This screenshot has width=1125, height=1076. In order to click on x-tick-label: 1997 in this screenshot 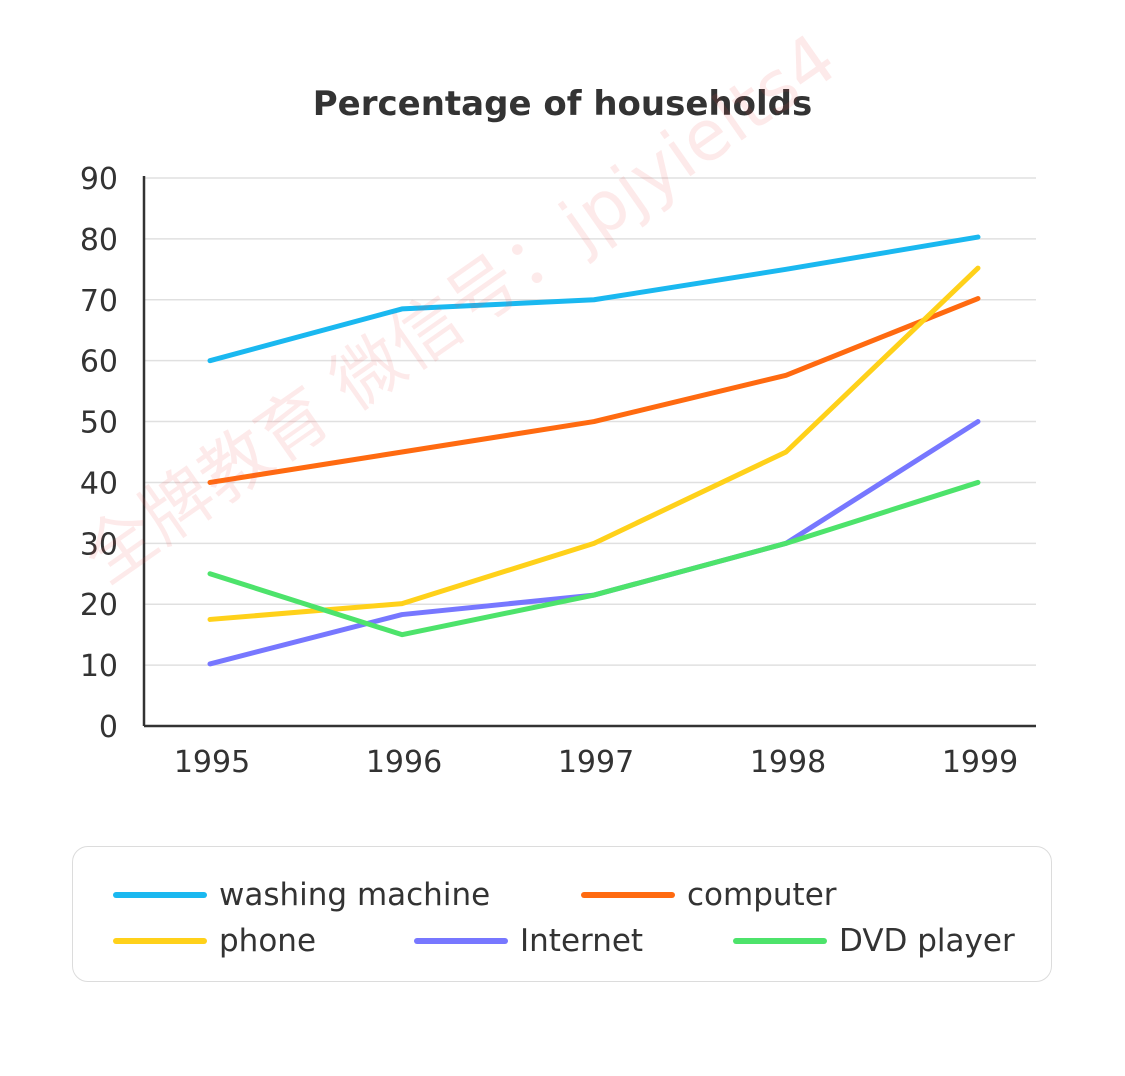, I will do `click(596, 762)`.